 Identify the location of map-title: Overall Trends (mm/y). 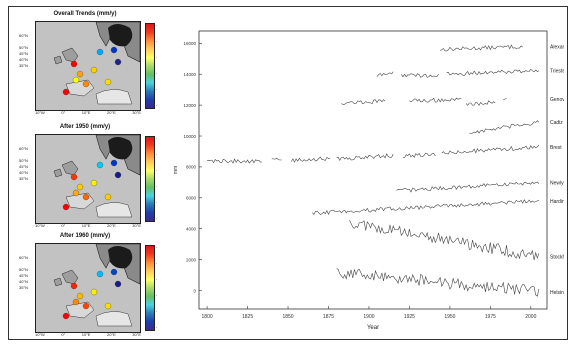
(85, 14).